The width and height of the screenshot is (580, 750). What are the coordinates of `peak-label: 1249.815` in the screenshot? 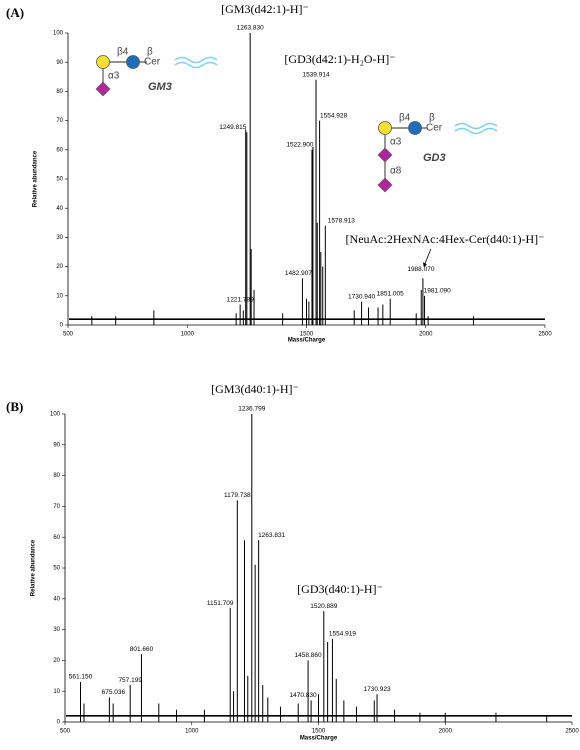 It's located at (232, 127).